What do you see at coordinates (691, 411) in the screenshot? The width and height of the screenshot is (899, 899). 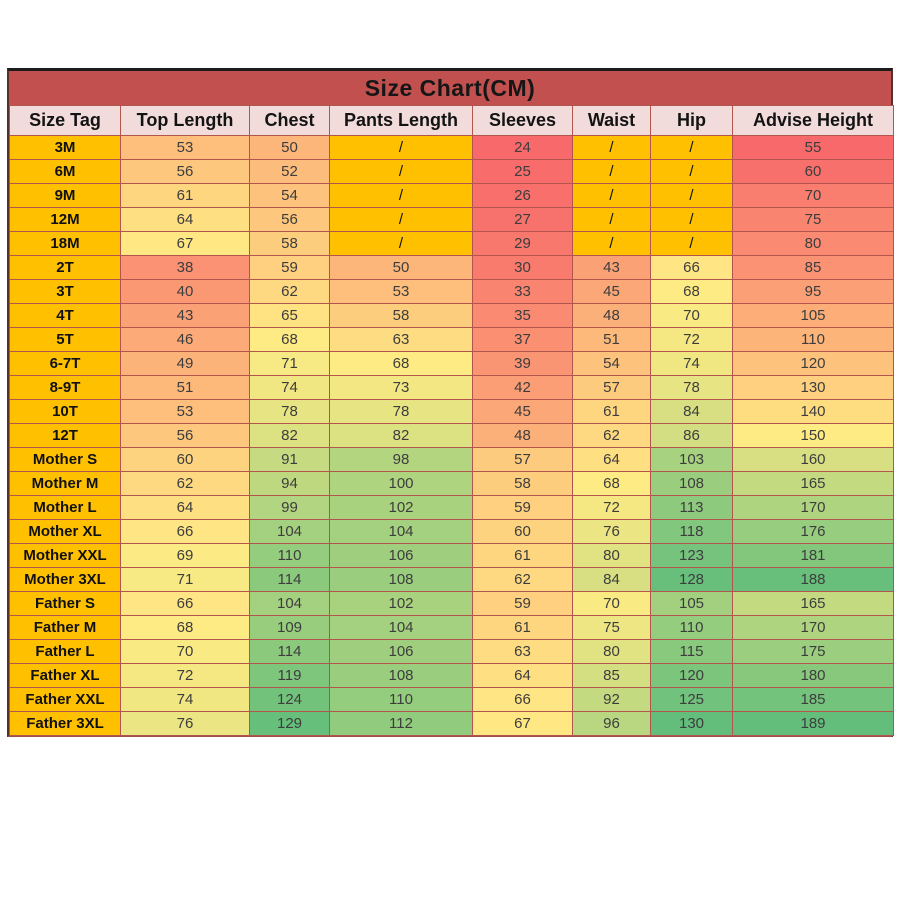 I see `value-cell: 84` at bounding box center [691, 411].